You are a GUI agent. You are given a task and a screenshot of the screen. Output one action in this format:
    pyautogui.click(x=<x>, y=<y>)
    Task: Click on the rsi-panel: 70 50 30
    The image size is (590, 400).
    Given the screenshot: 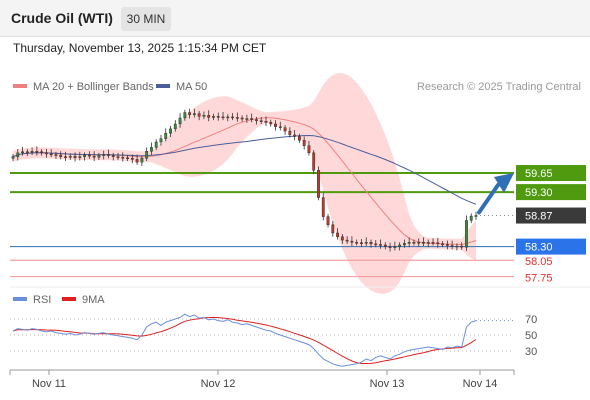 What is the action you would take?
    pyautogui.click(x=273, y=340)
    